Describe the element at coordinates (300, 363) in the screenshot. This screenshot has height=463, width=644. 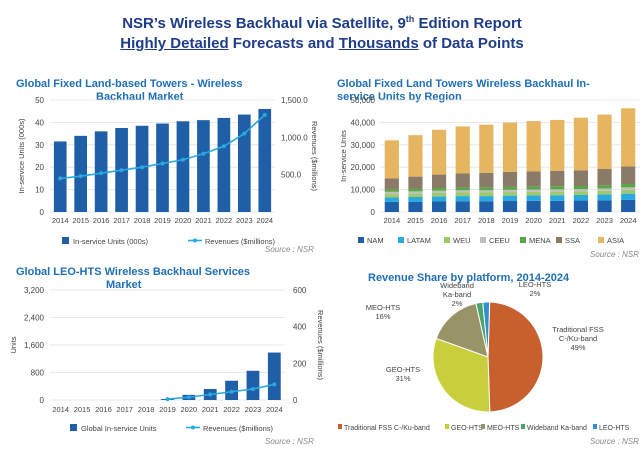
I see `y2-tick-label: 200` at that location.